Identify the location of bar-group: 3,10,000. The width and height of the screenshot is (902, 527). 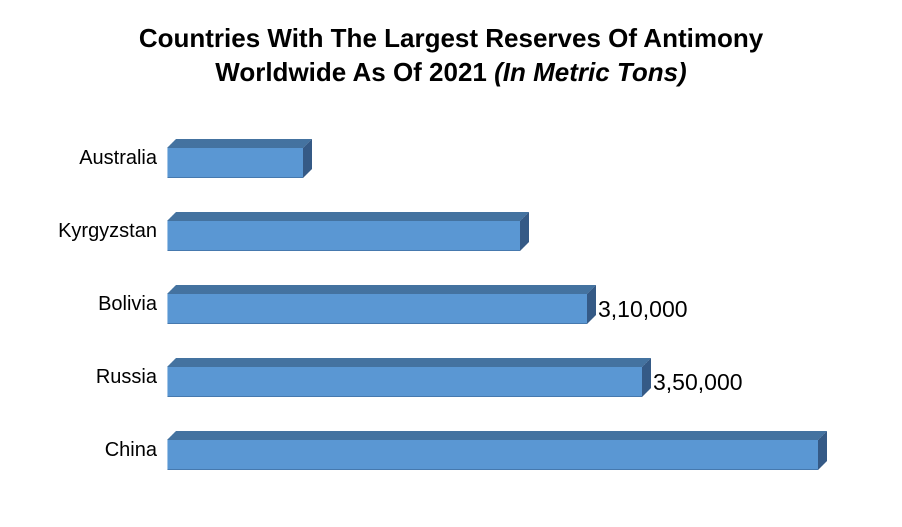
(427, 304).